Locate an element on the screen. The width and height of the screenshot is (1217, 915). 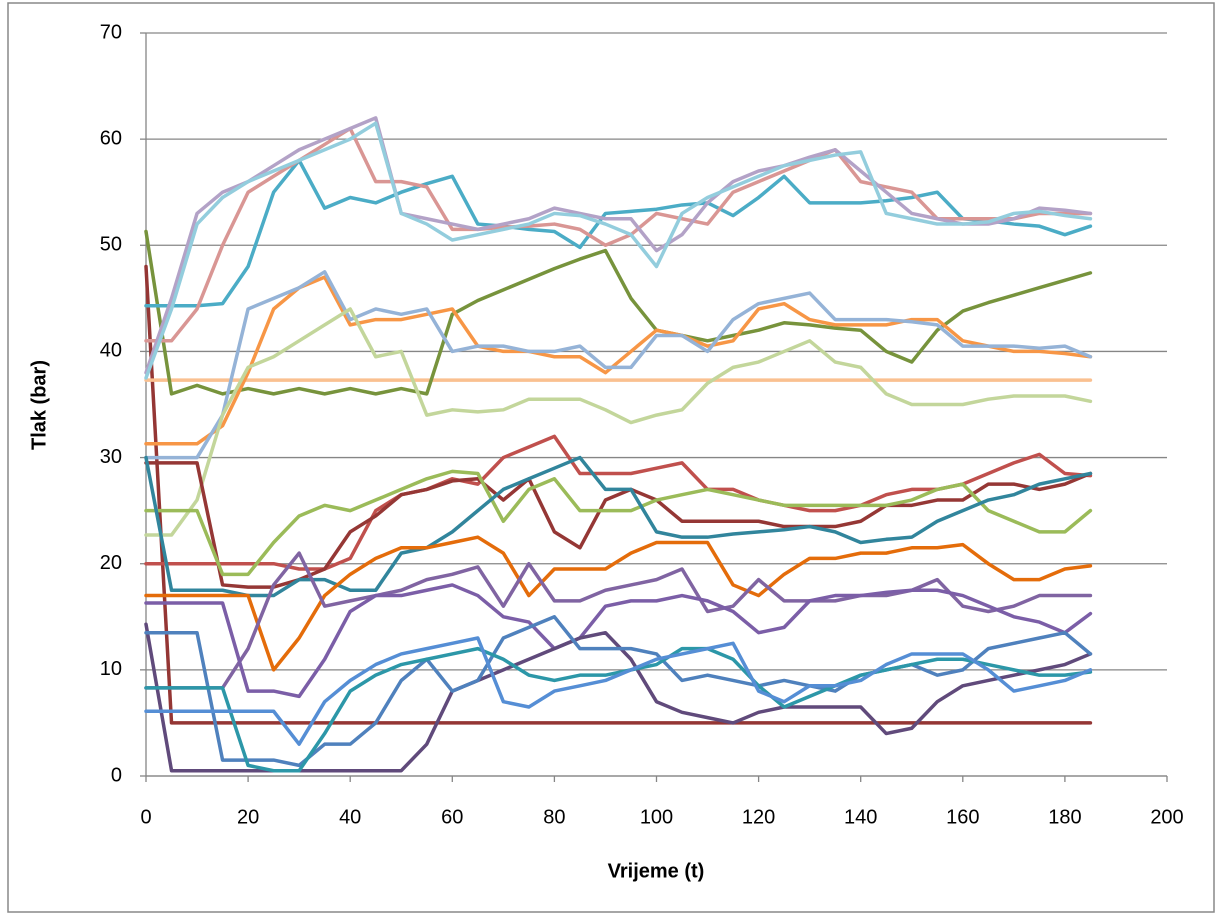
y-tick-label: 40 is located at coordinates (111, 351).